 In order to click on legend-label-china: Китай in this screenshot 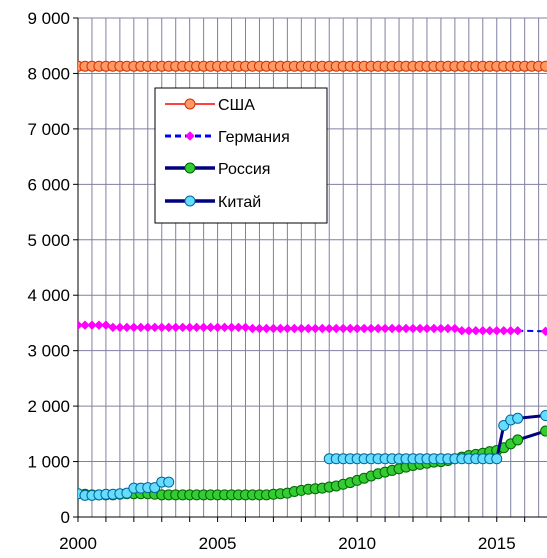, I will do `click(239, 202)`.